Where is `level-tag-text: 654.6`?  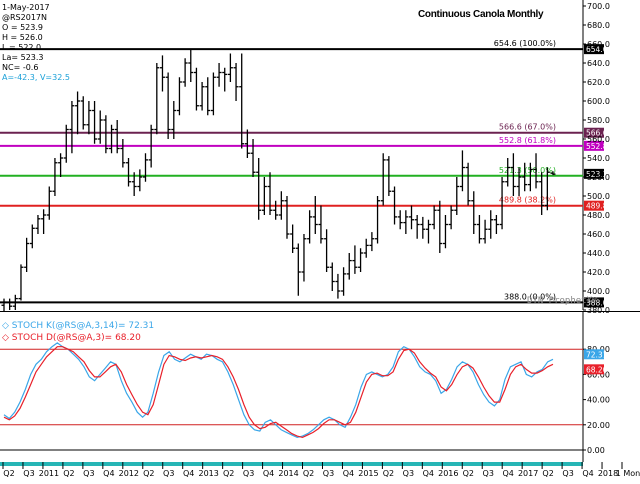 level-tag-text: 654.6 is located at coordinates (597, 49).